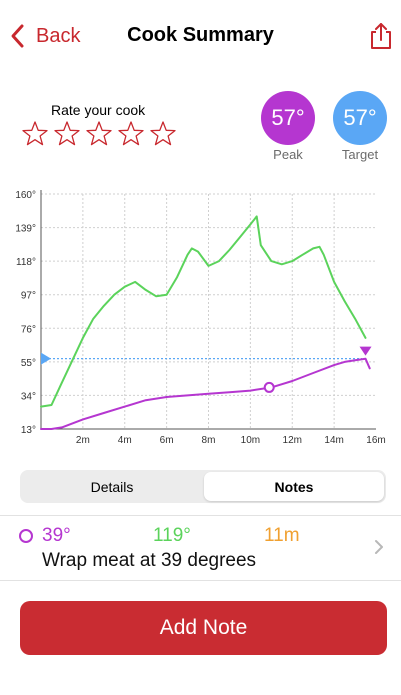 This screenshot has height=695, width=401. I want to click on x-tick-label: 4m, so click(125, 440).